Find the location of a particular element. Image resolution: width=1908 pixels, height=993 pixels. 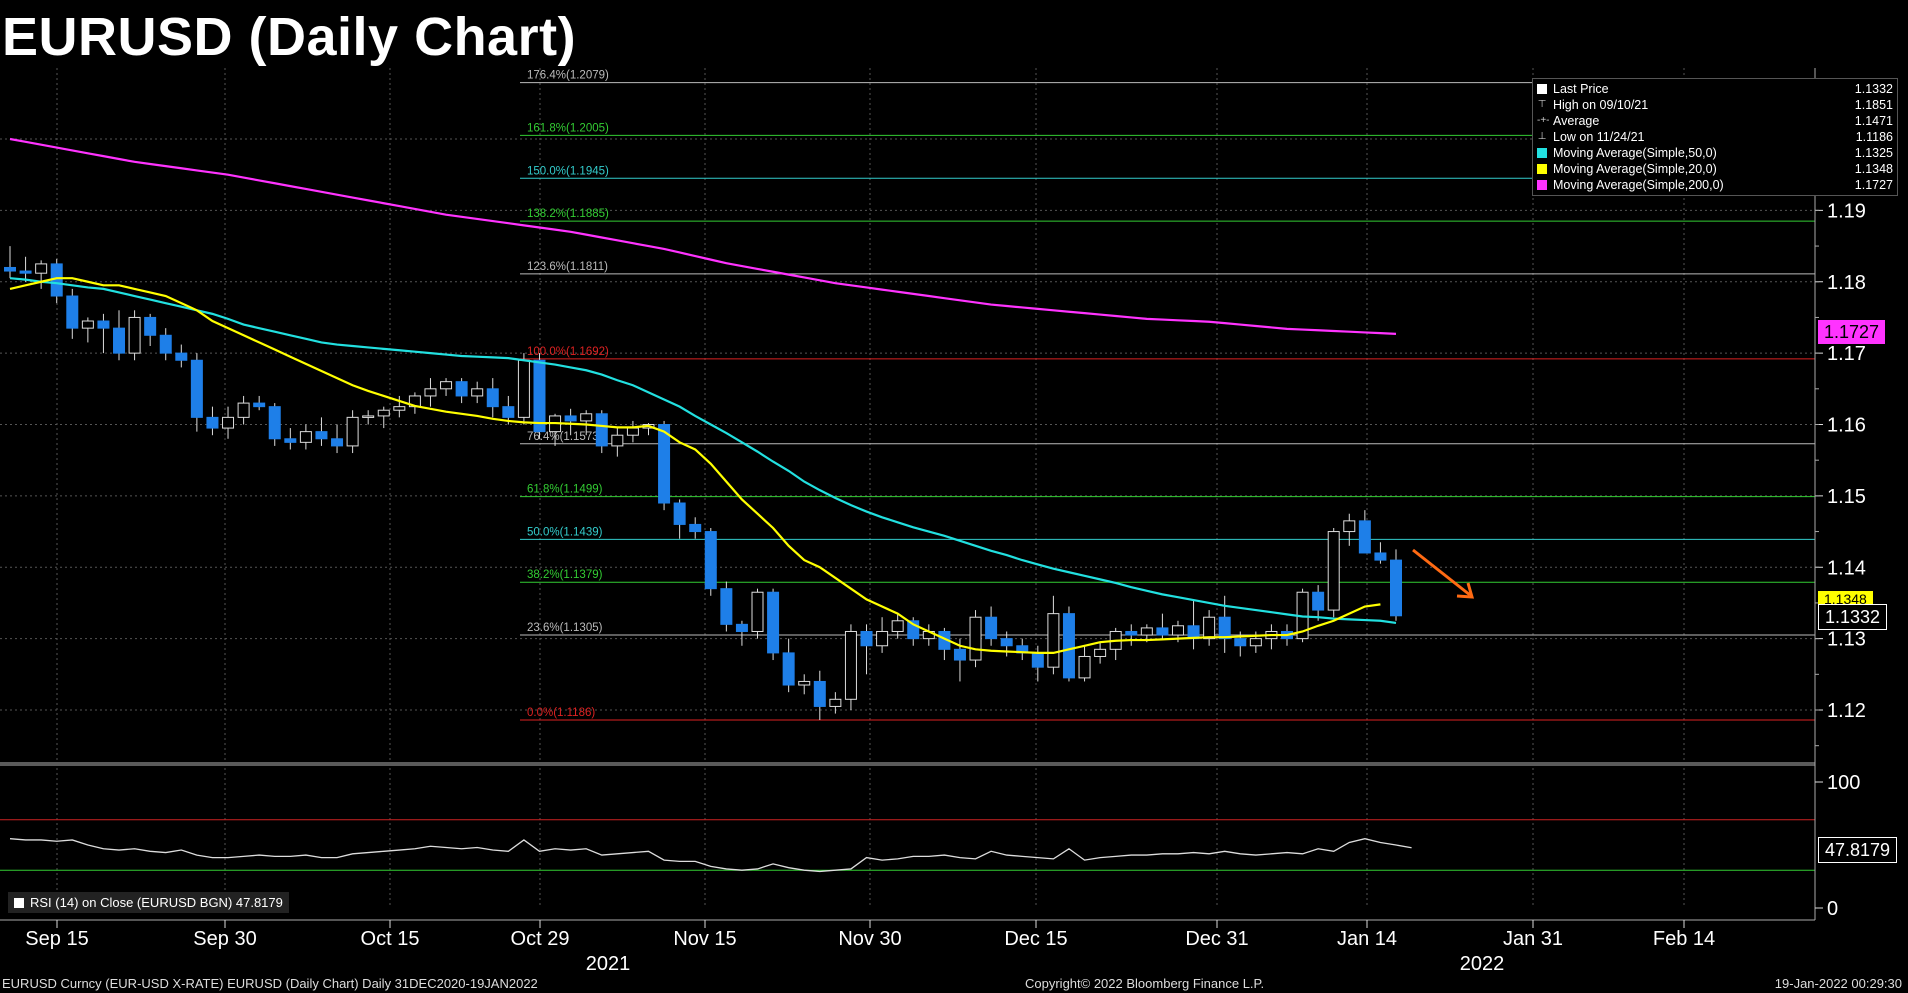

x-year-label: 2022 is located at coordinates (1482, 964).